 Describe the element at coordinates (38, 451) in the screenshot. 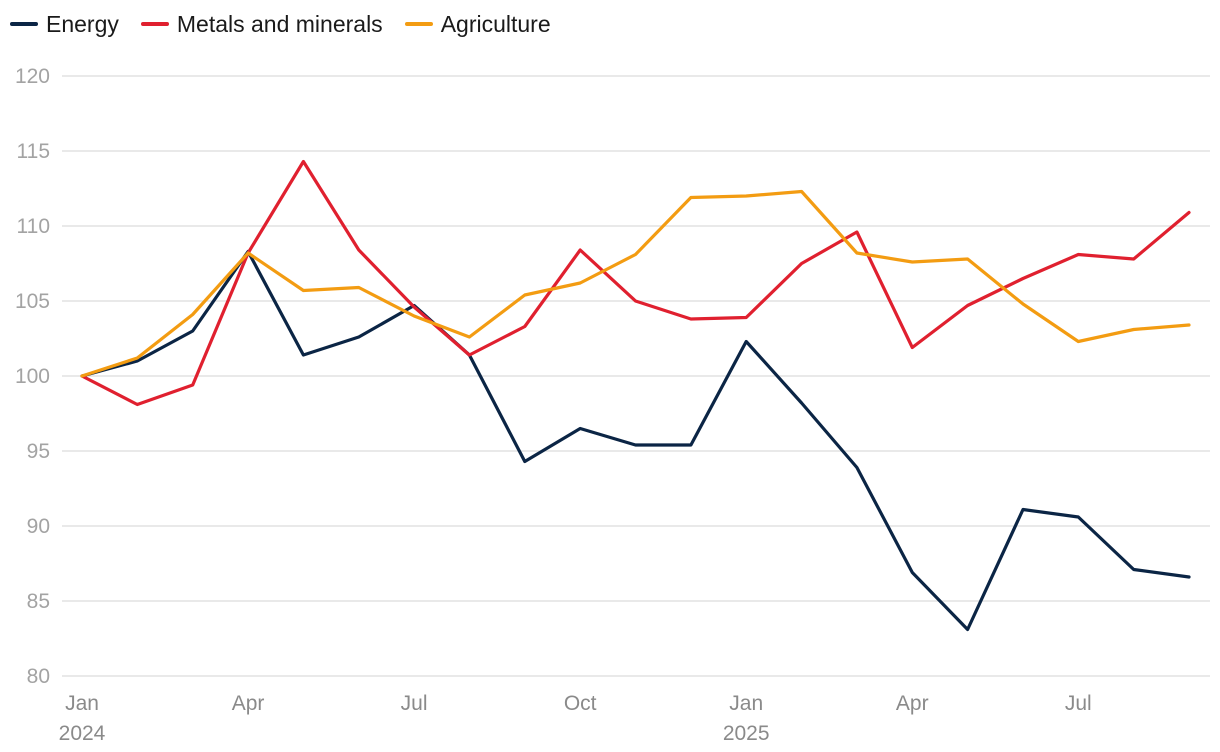

I see `y-tick-label: 95` at that location.